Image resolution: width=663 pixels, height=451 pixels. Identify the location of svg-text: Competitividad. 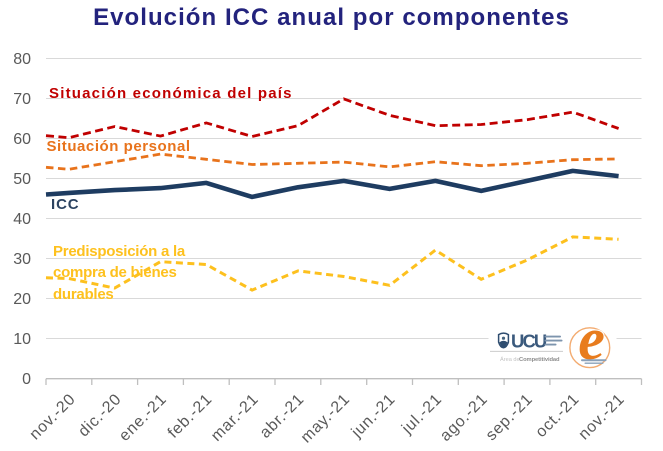
(539, 360).